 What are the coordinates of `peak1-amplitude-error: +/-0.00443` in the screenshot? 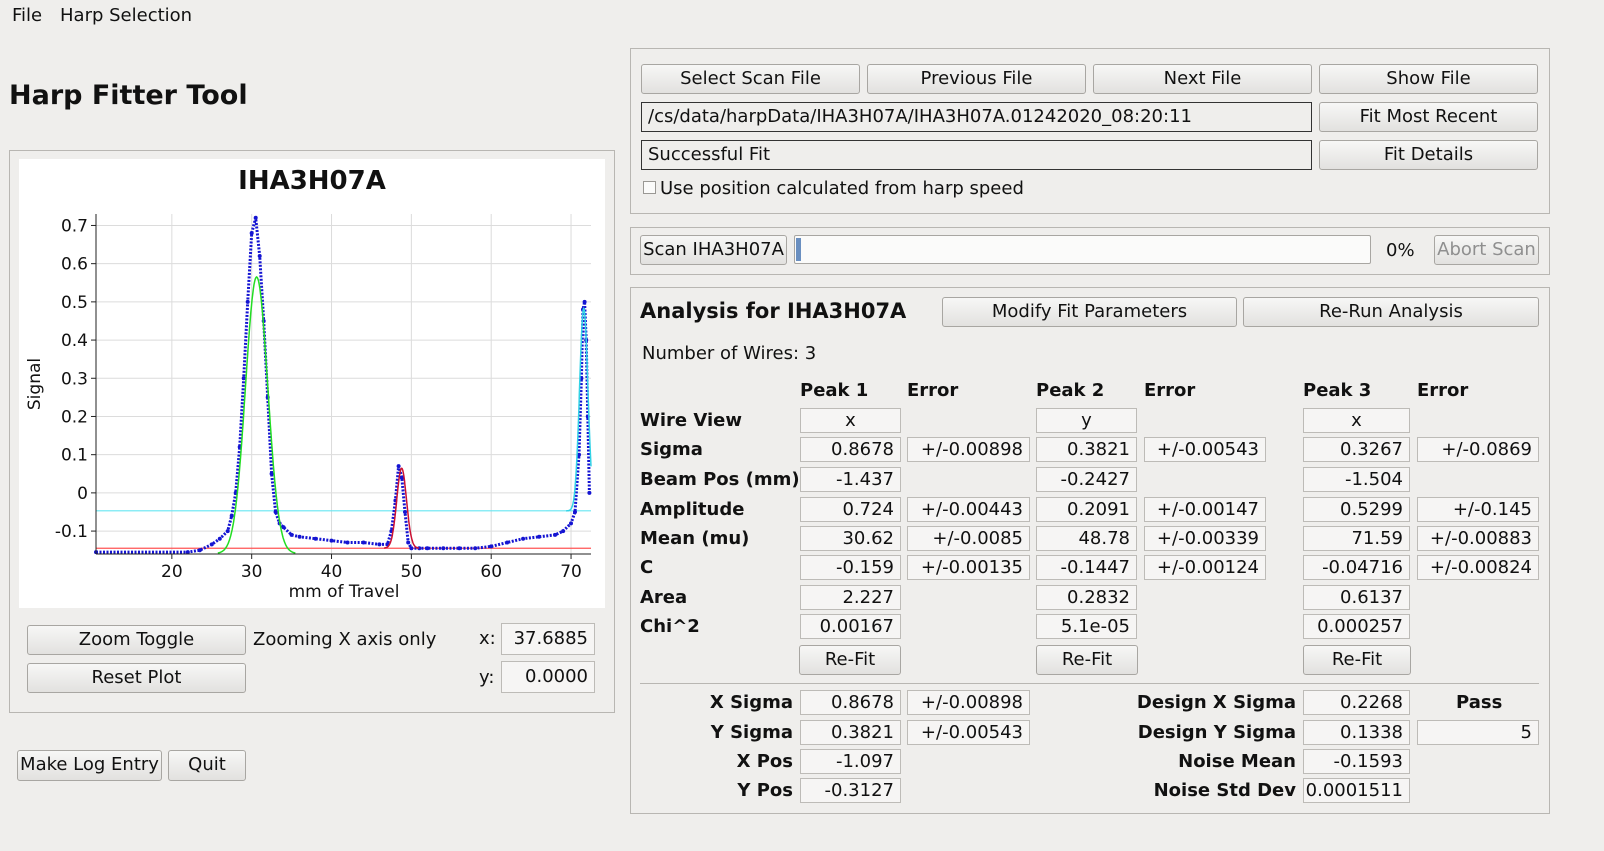 It's located at (968, 509).